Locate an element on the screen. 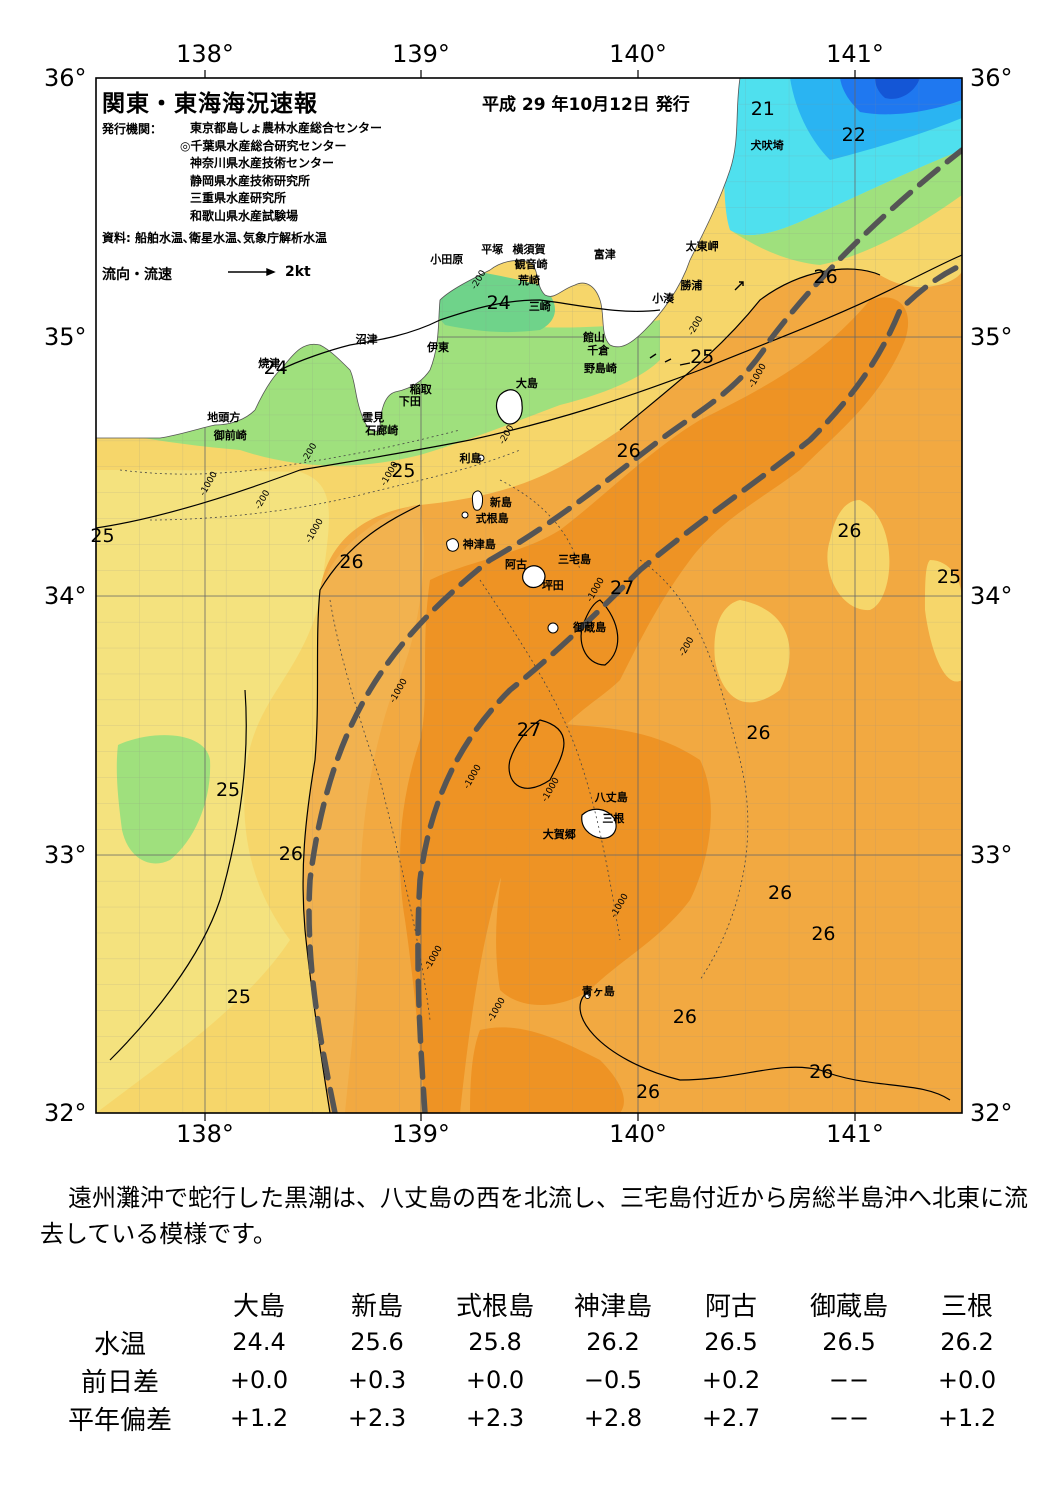 This screenshot has width=1064, height=1503. agency-item: 神奈川県水産技術センター is located at coordinates (262, 163).